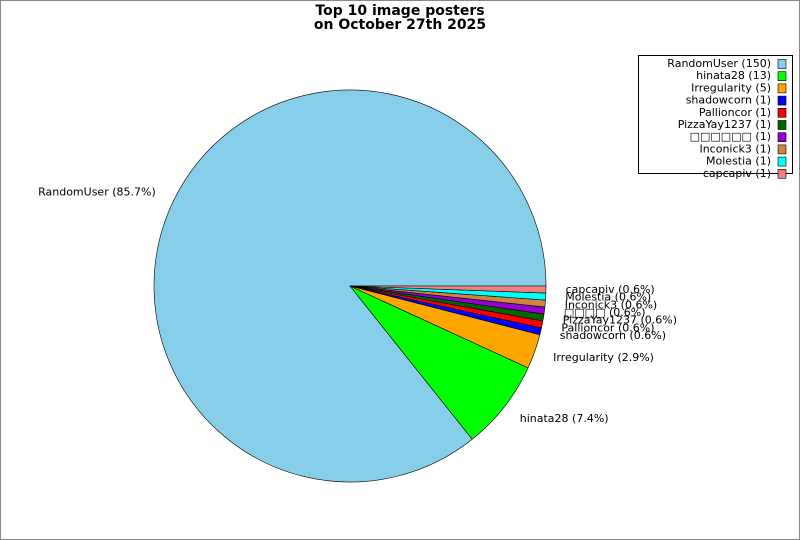  I want to click on slice-label: shadowcorn (0.6%), so click(613, 335).